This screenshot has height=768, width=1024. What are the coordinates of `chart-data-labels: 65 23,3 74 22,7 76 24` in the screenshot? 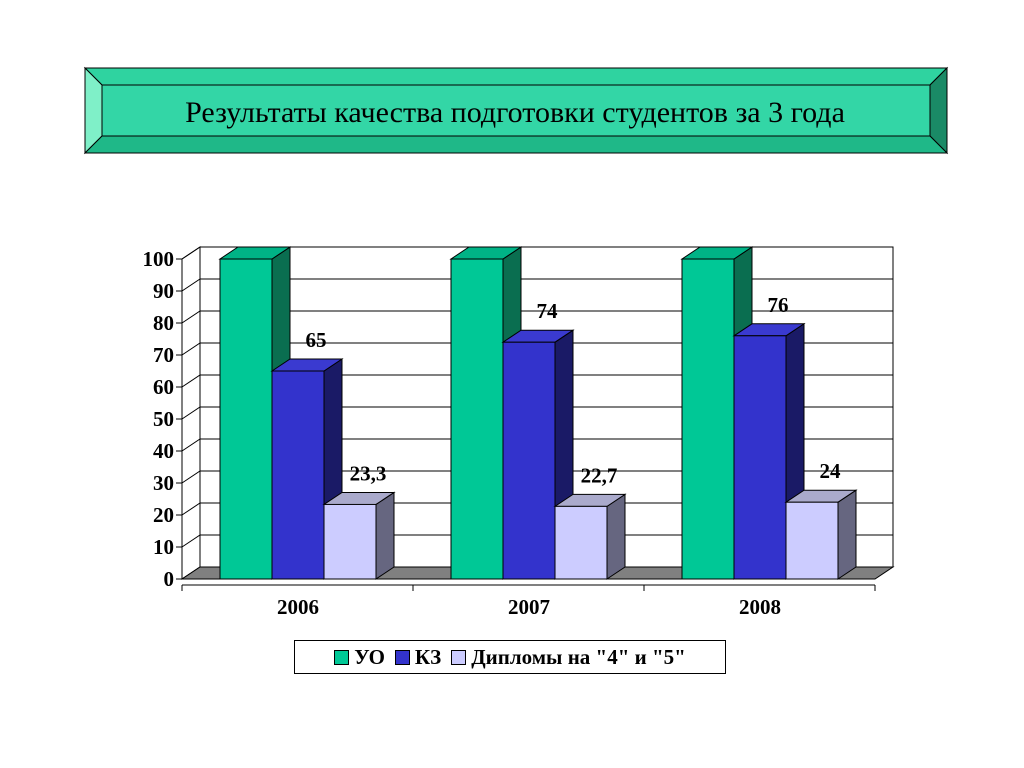 It's located at (574, 390).